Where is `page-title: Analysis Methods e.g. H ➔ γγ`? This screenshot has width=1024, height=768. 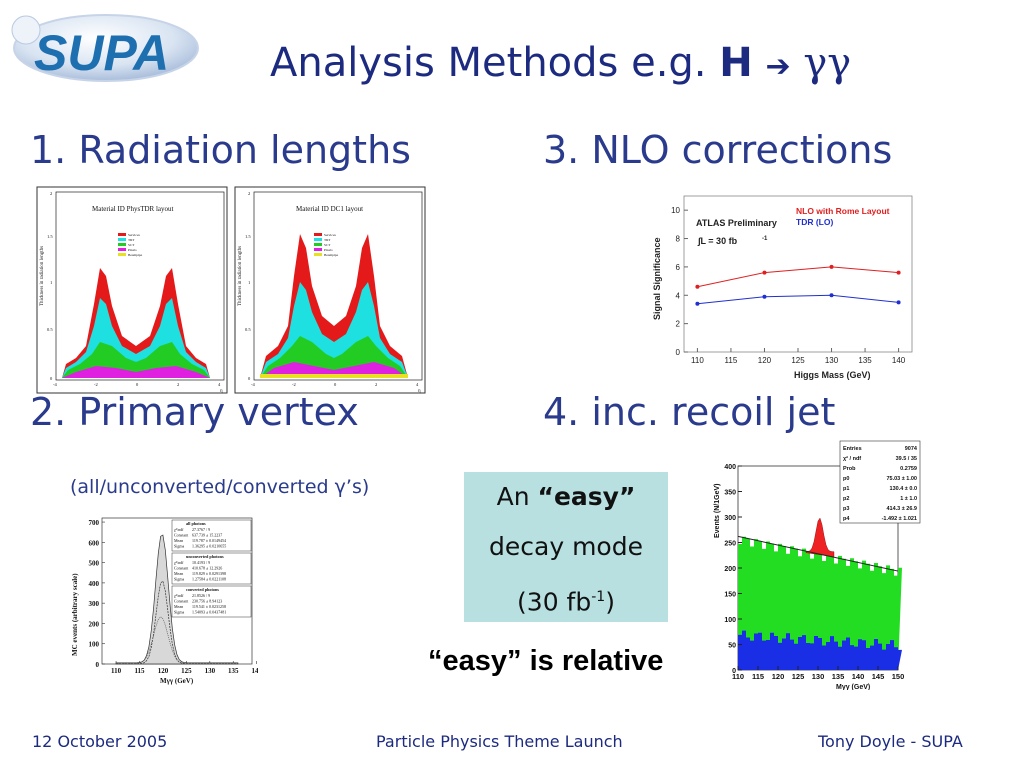
page-title: Analysis Methods e.g. H ➔ γγ is located at coordinates (560, 63).